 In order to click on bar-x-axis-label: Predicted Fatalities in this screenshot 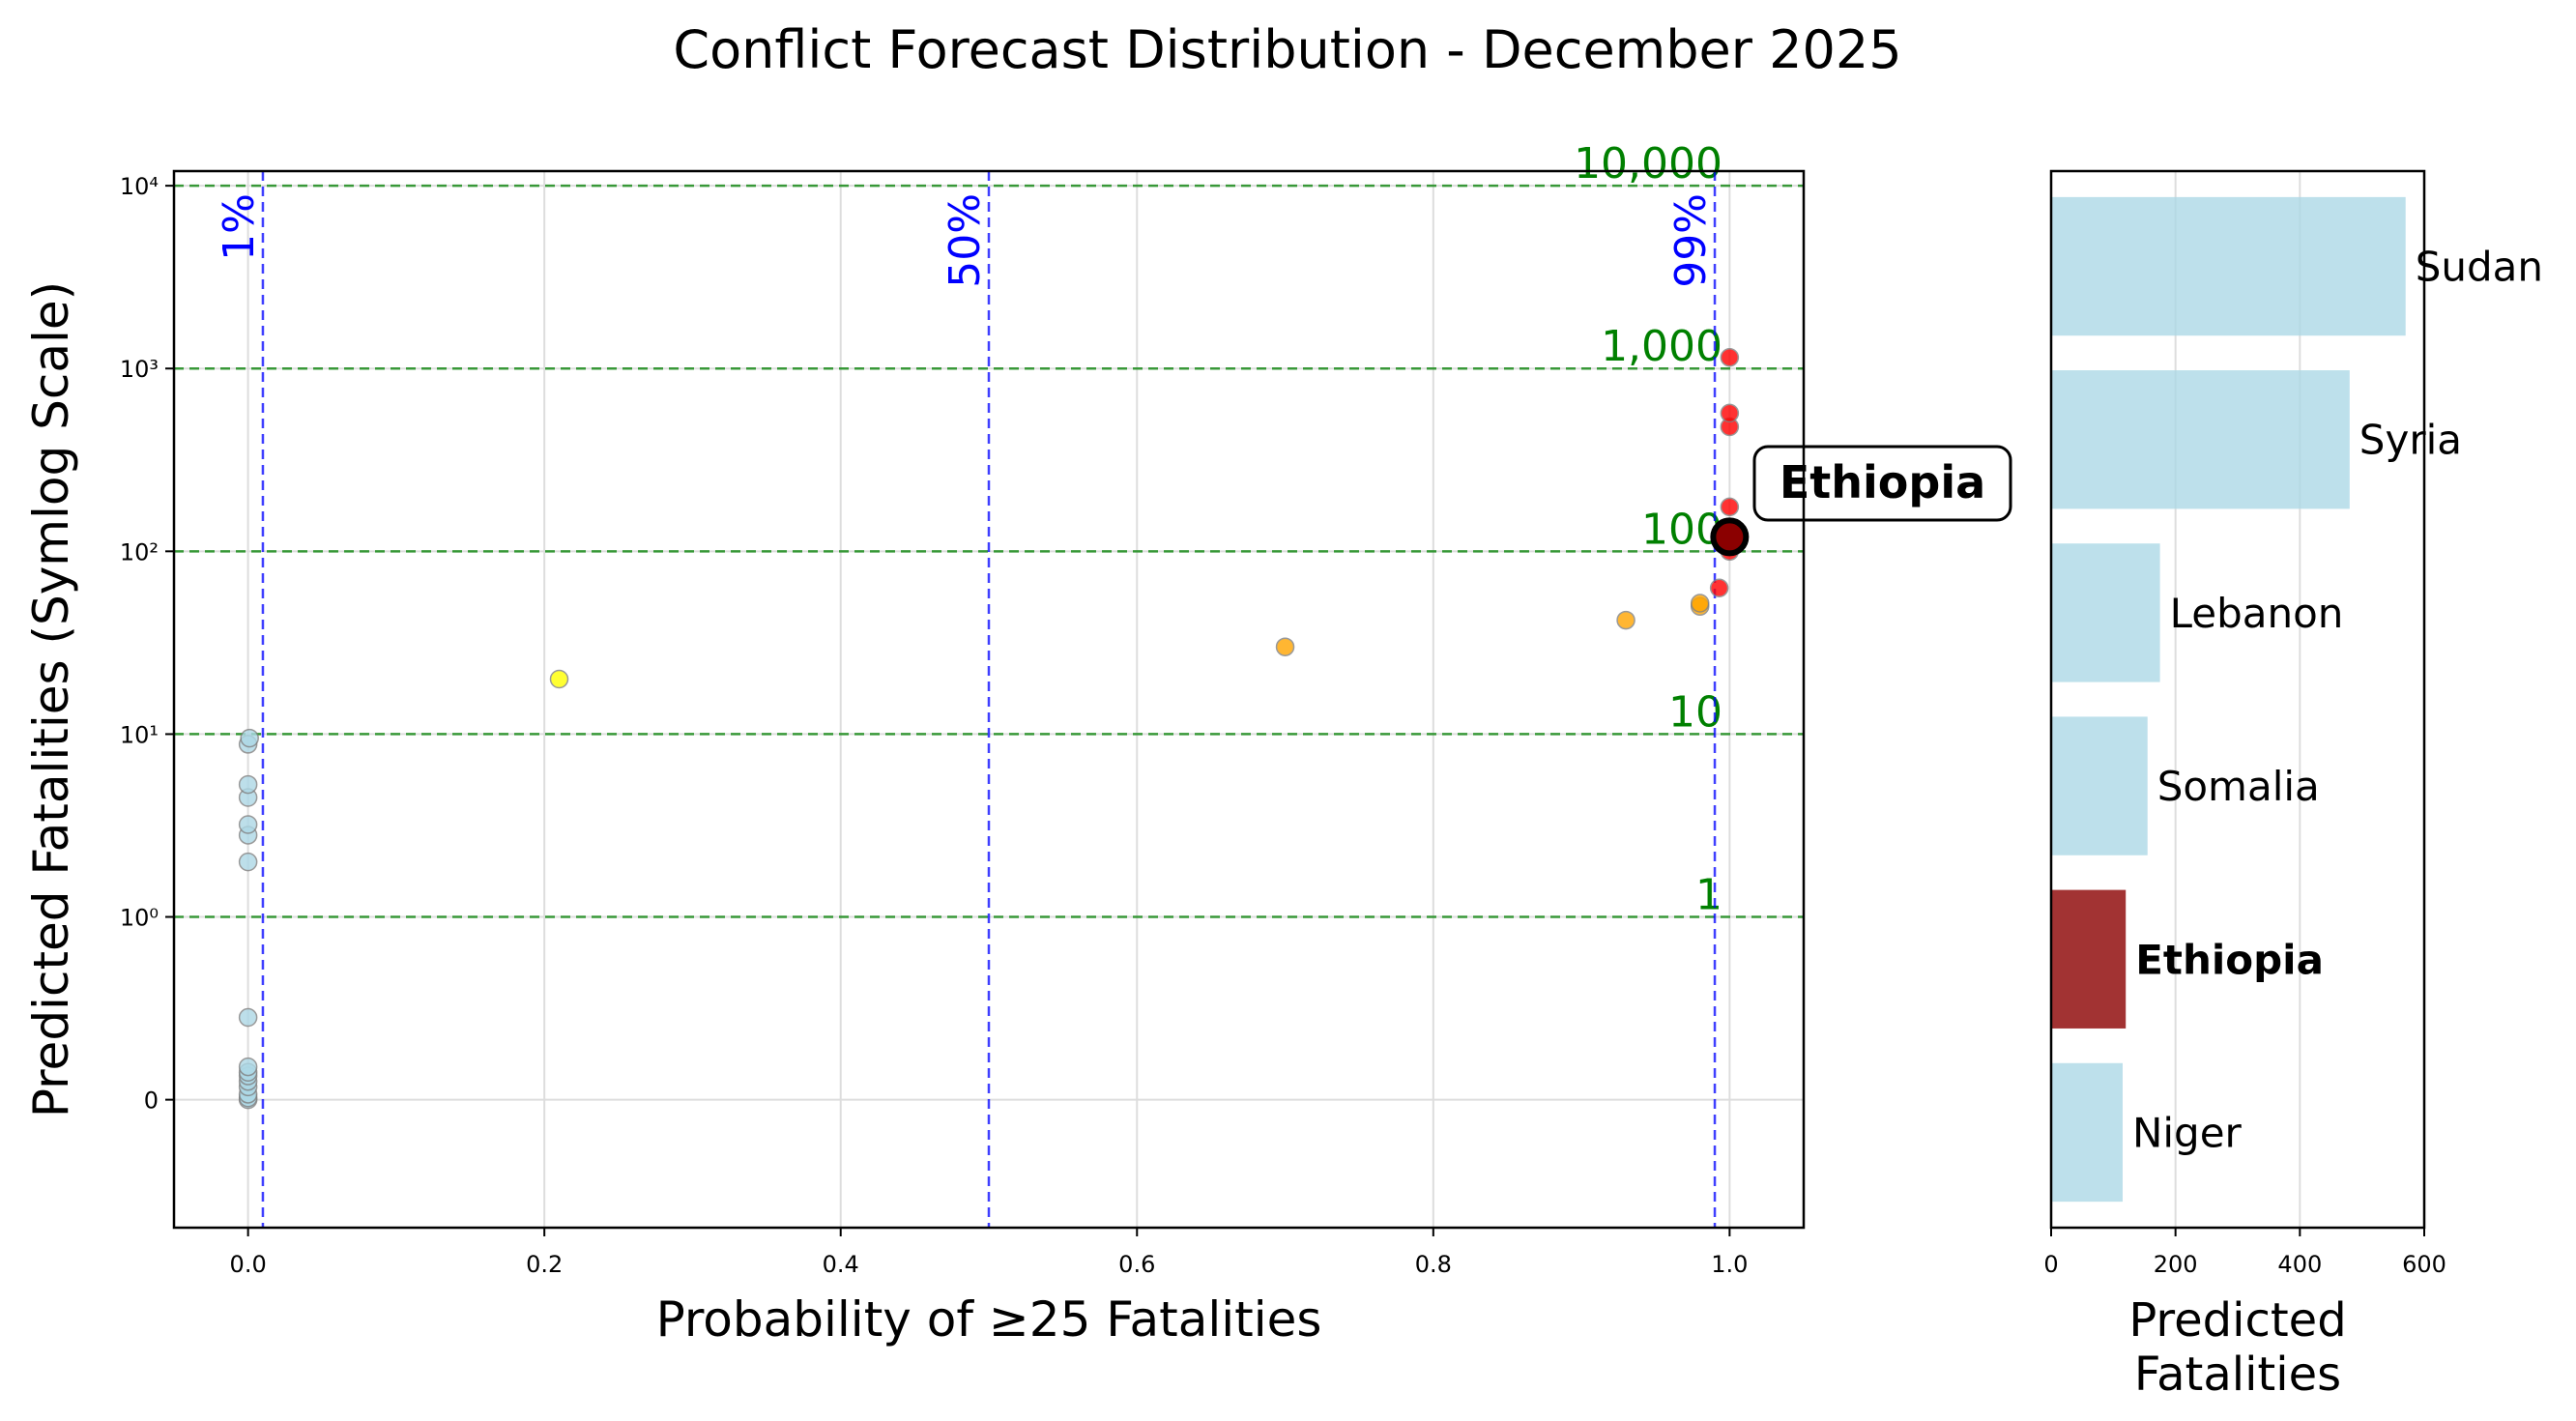, I will do `click(2237, 1347)`.